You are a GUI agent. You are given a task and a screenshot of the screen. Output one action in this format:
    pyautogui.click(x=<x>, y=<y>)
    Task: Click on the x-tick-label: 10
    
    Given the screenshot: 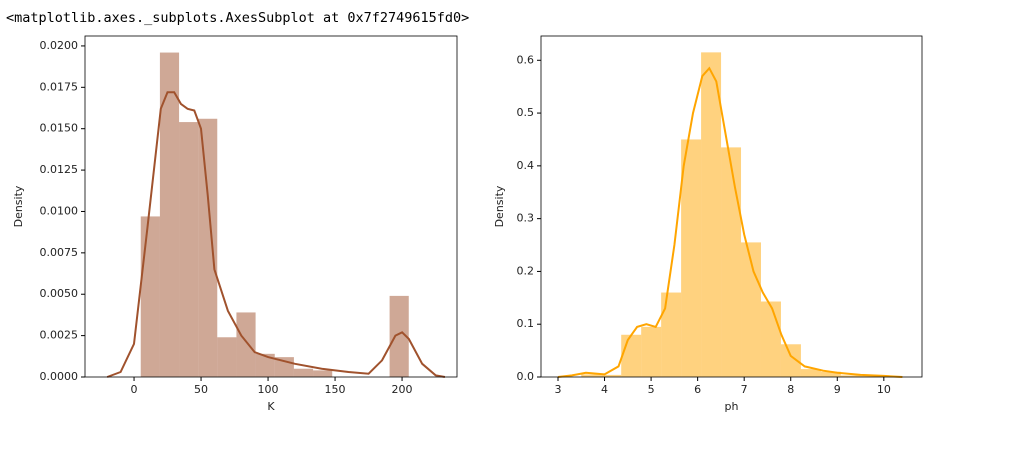 What is the action you would take?
    pyautogui.click(x=884, y=389)
    